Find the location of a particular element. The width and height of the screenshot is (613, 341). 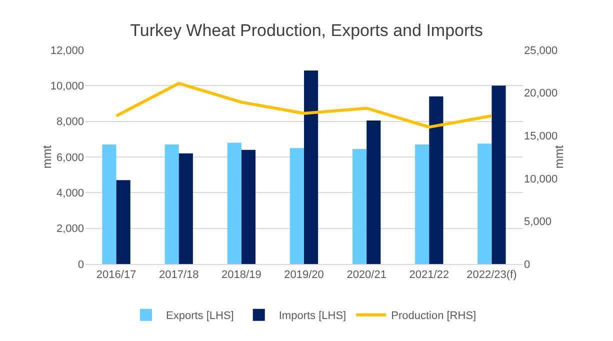

legend-label: Exports [LHS] is located at coordinates (200, 316).